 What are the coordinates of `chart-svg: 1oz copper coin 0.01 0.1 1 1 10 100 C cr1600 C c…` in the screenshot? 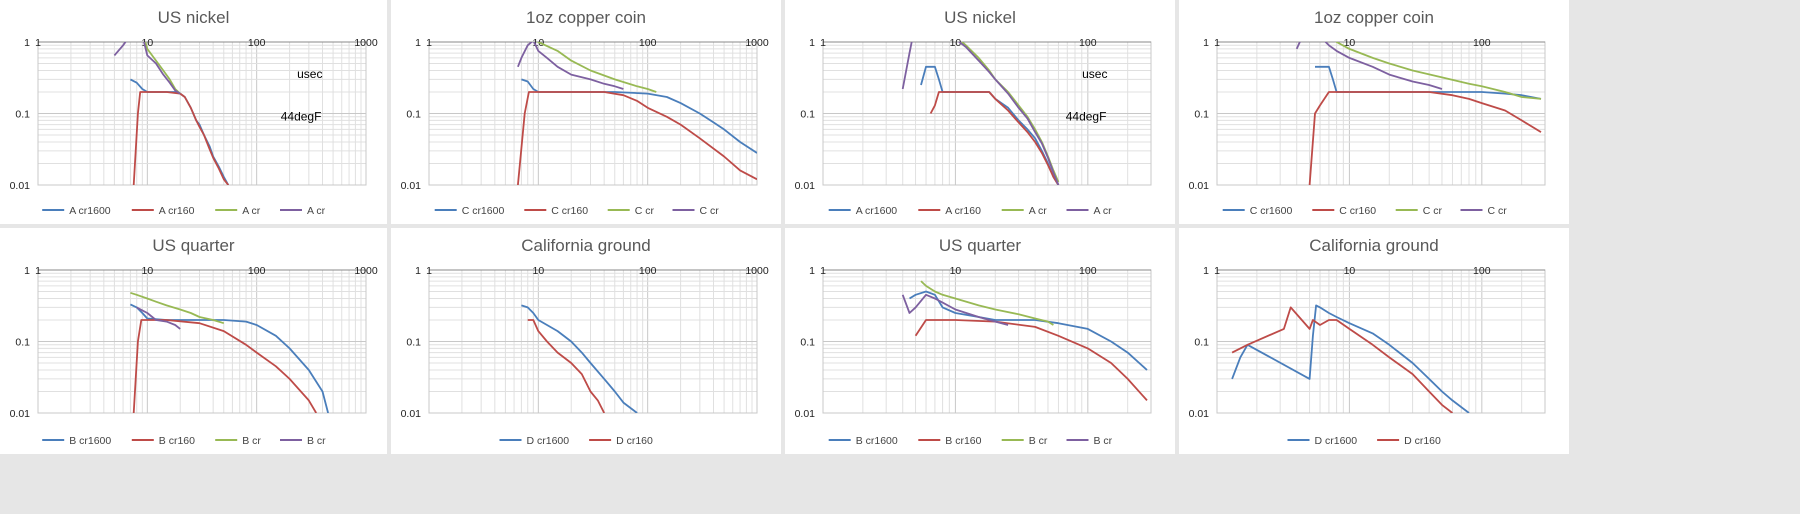 It's located at (1367, 112).